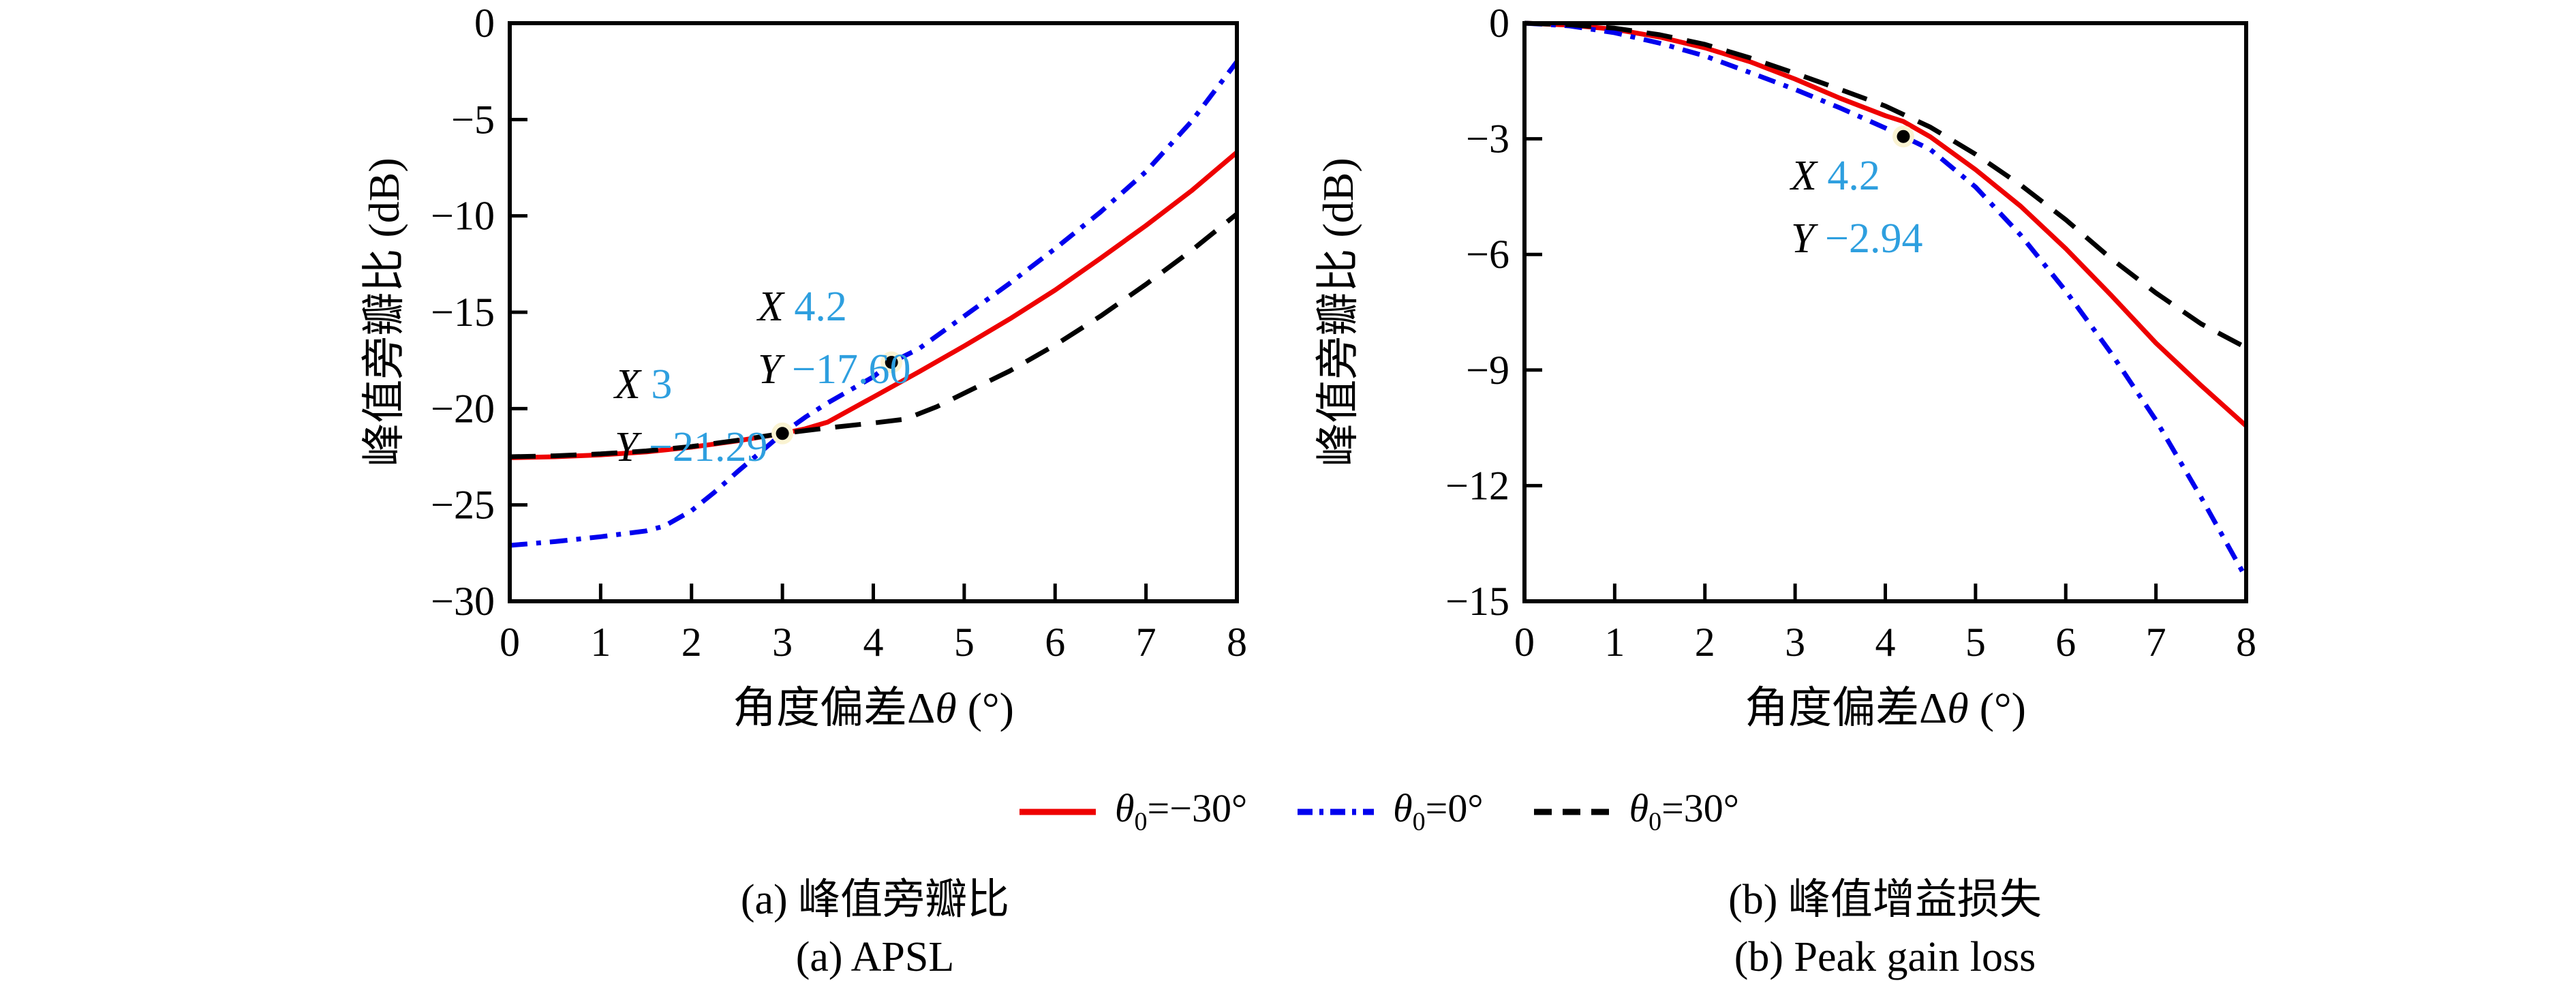 This screenshot has height=981, width=2576. I want to click on datatip-y-annotation: Y −21.29, so click(691, 447).